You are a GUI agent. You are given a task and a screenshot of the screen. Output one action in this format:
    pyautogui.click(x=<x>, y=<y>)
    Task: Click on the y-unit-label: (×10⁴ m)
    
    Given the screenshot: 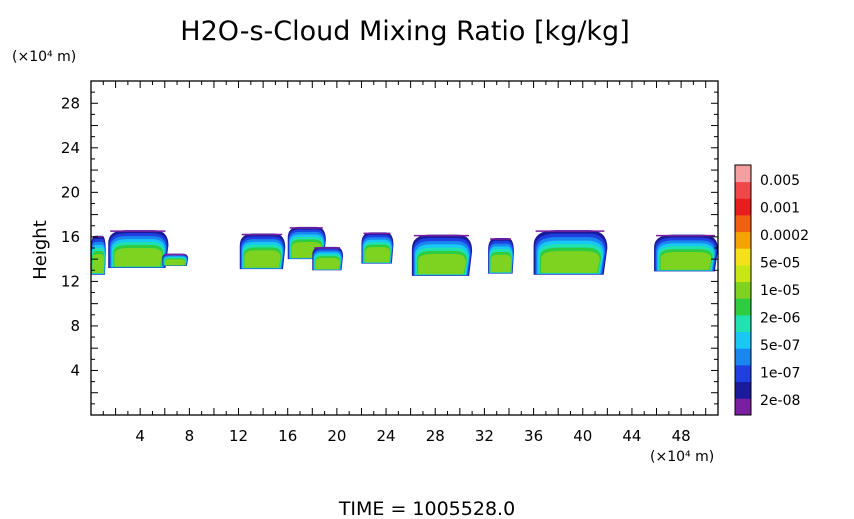 What is the action you would take?
    pyautogui.click(x=44, y=57)
    